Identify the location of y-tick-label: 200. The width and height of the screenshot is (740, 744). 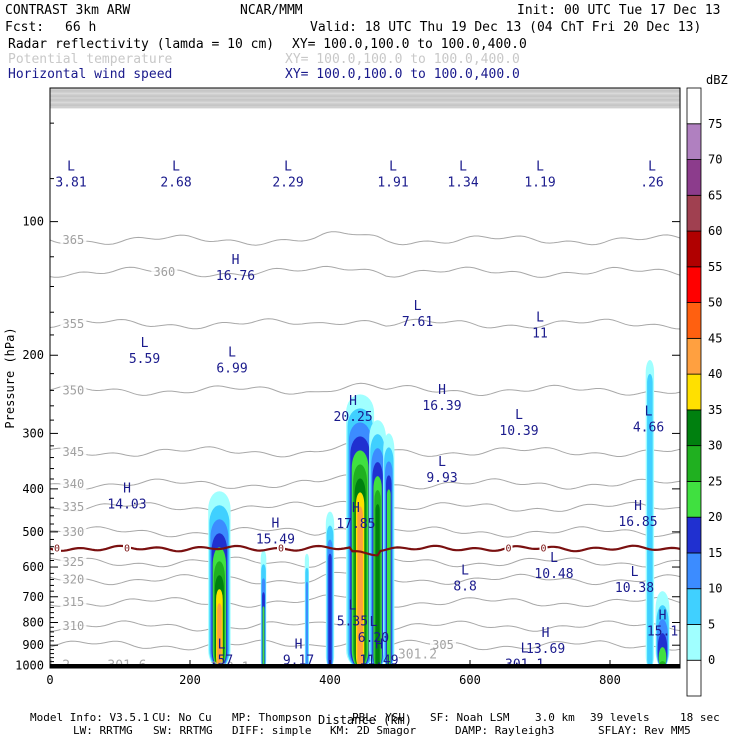
(33, 355).